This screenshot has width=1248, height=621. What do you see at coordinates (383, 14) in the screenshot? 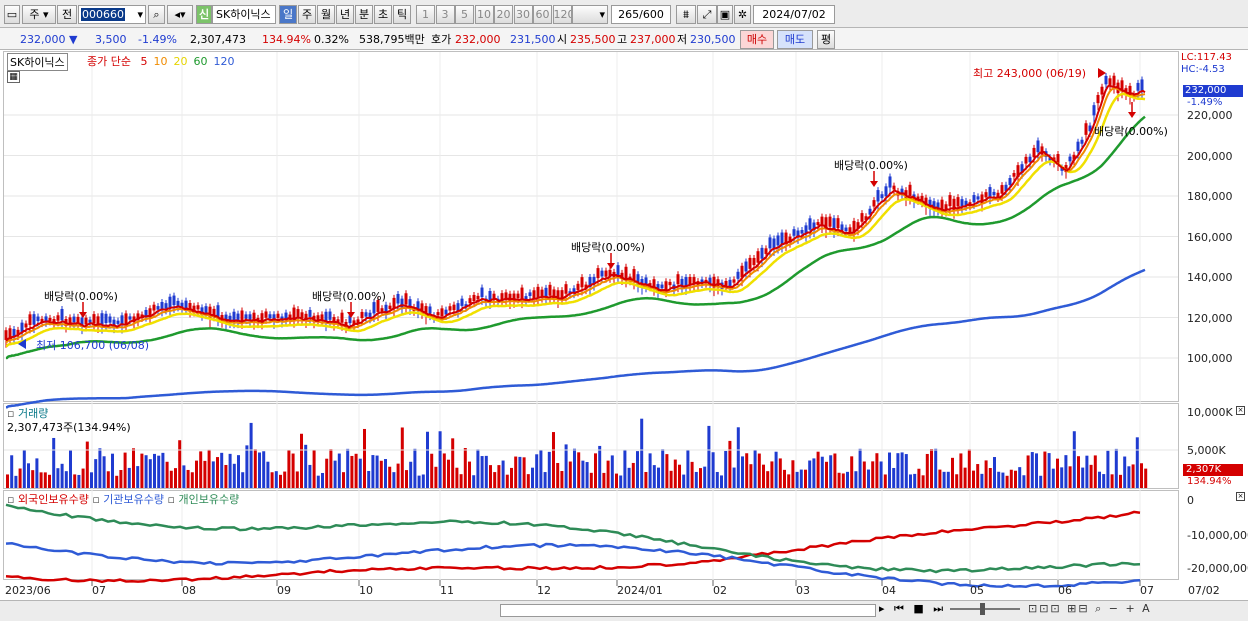
I see `period-button: 초` at bounding box center [383, 14].